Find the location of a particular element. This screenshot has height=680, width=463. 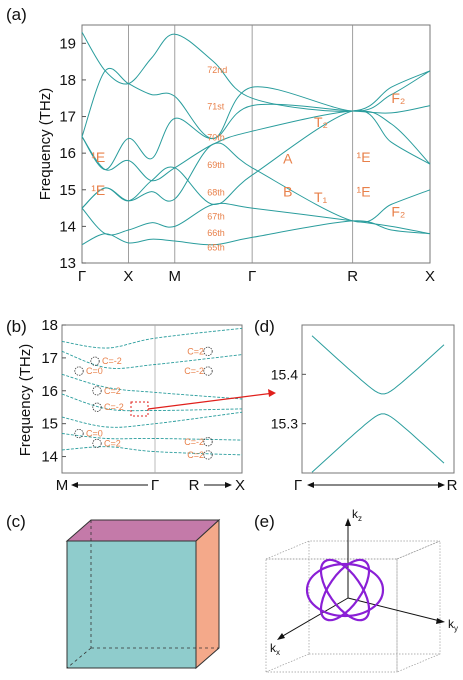

bz-box-back-d is located at coordinates (287, 663).